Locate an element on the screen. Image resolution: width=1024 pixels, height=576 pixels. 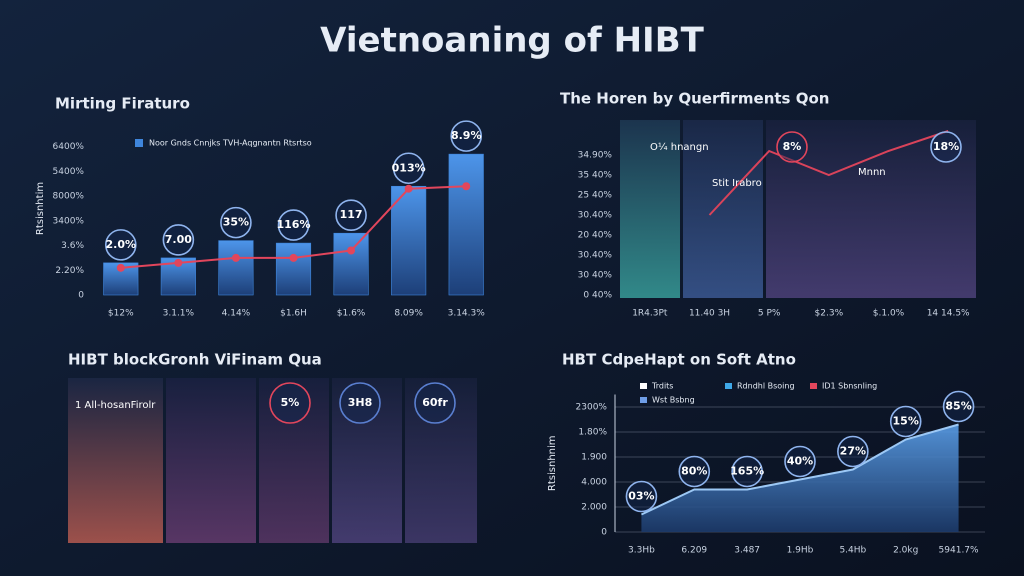
y-tick-label: 2.000 is located at coordinates (594, 508).